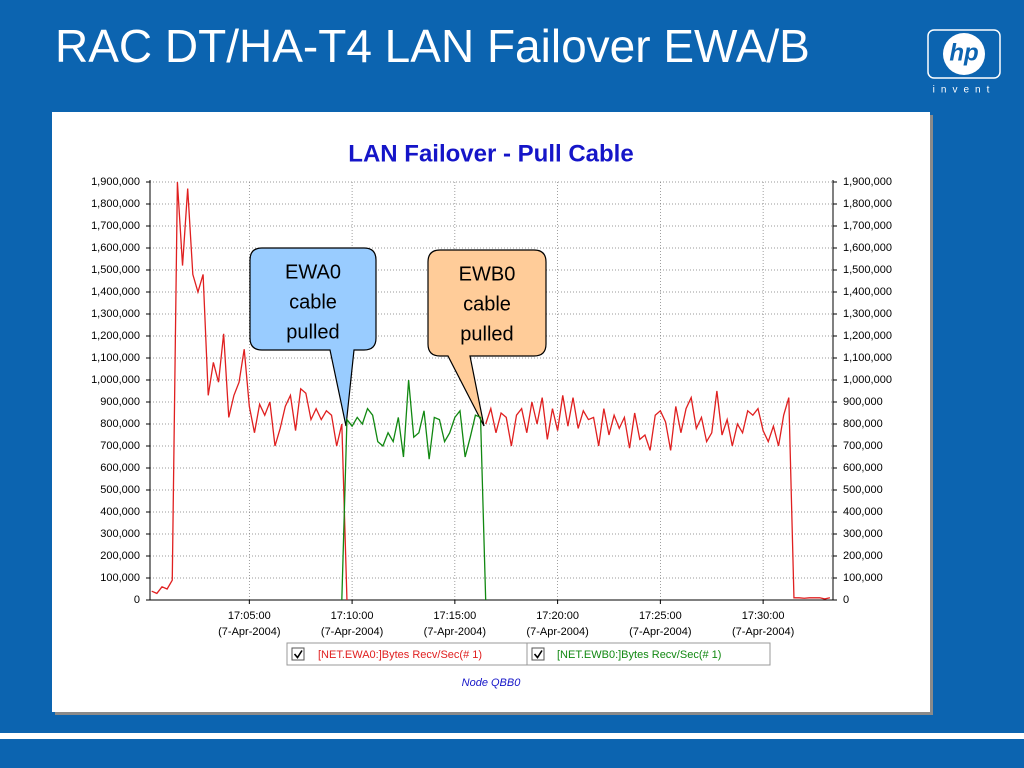 This screenshot has height=768, width=1024. What do you see at coordinates (867, 380) in the screenshot?
I see `y2-tick-label: 1,000,000` at bounding box center [867, 380].